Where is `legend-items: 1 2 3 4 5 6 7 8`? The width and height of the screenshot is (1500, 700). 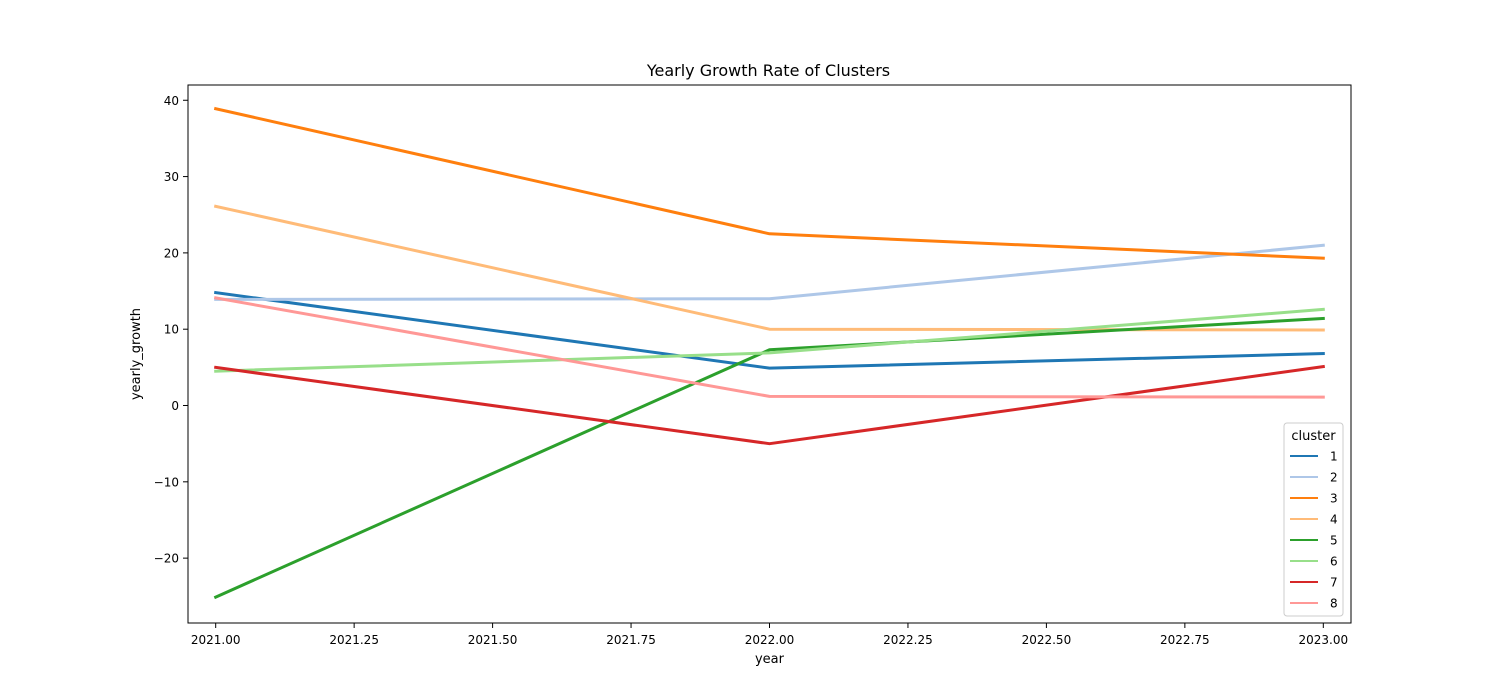 legend-items: 1 2 3 4 5 6 7 8 is located at coordinates (1314, 530).